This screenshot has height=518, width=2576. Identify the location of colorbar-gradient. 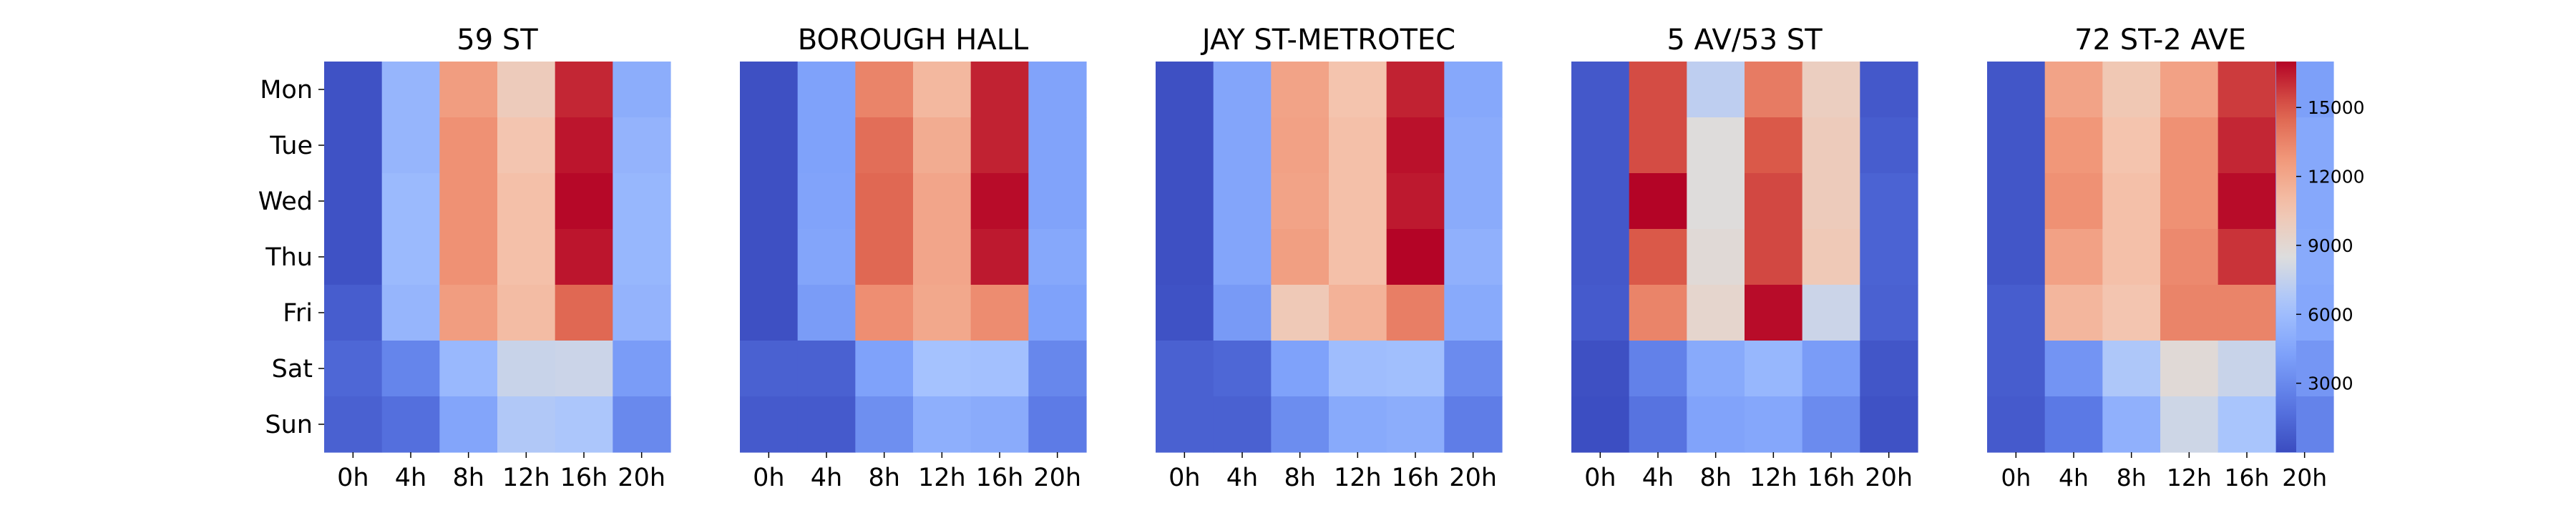
(2286, 257).